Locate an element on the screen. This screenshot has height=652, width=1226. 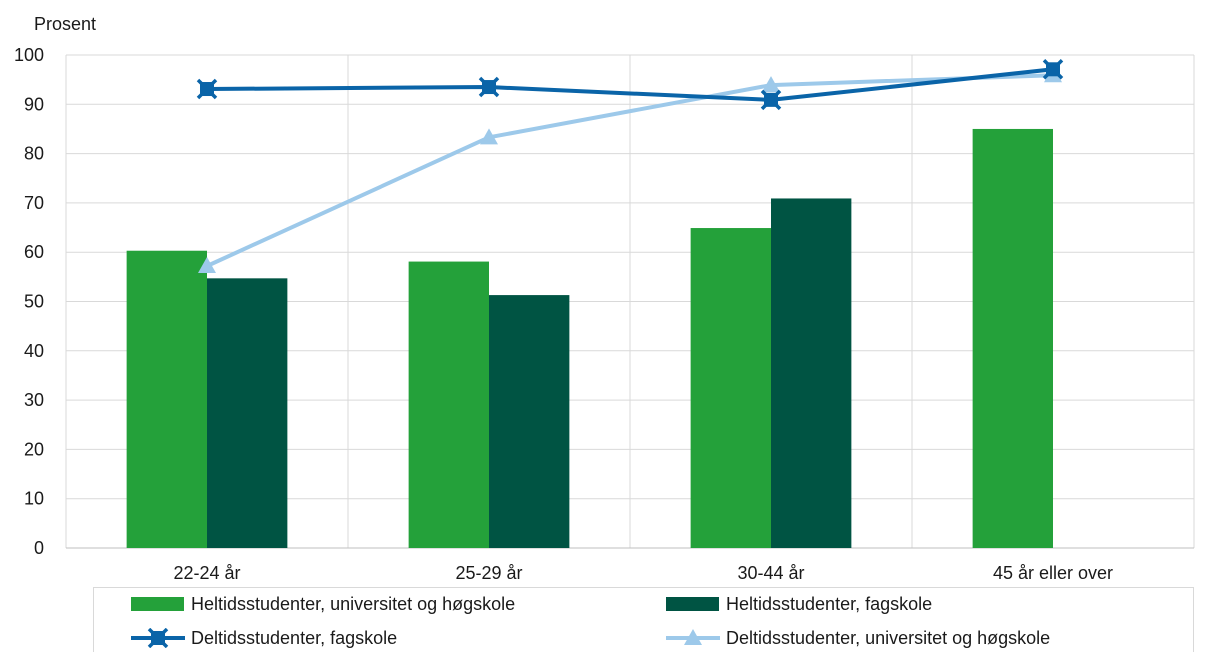
x-axis-ticks: 22-24 år 25-29 år 30-44 år 45 år eller over is located at coordinates (643, 573).